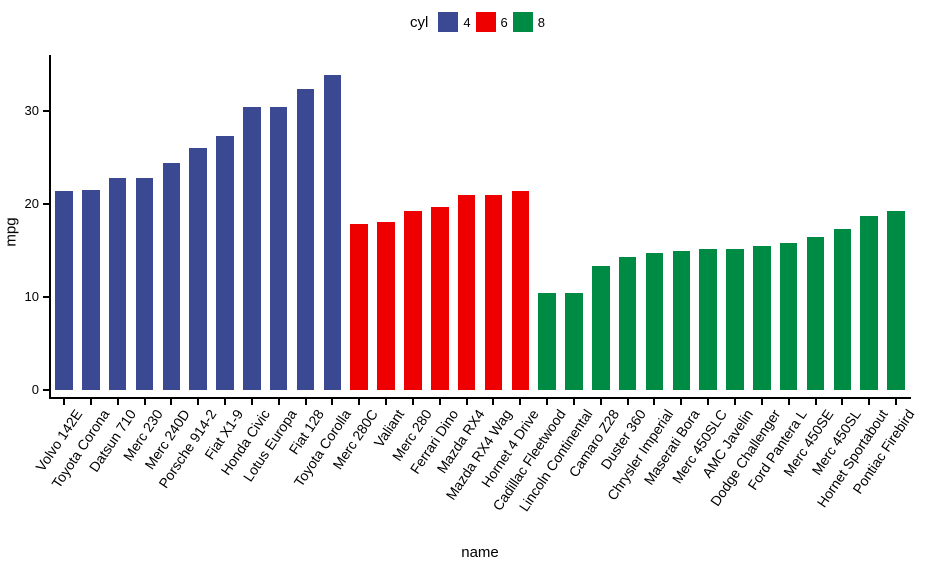 The width and height of the screenshot is (927, 566). I want to click on bar-dodge-challenger, so click(762, 317).